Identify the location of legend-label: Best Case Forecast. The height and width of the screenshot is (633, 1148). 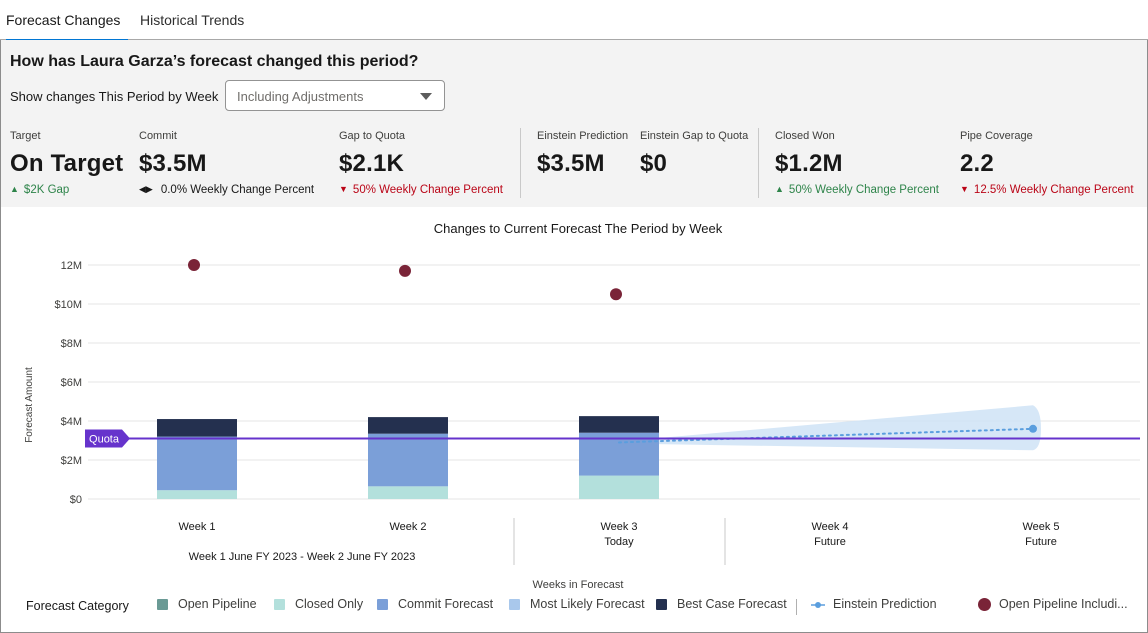
(732, 604).